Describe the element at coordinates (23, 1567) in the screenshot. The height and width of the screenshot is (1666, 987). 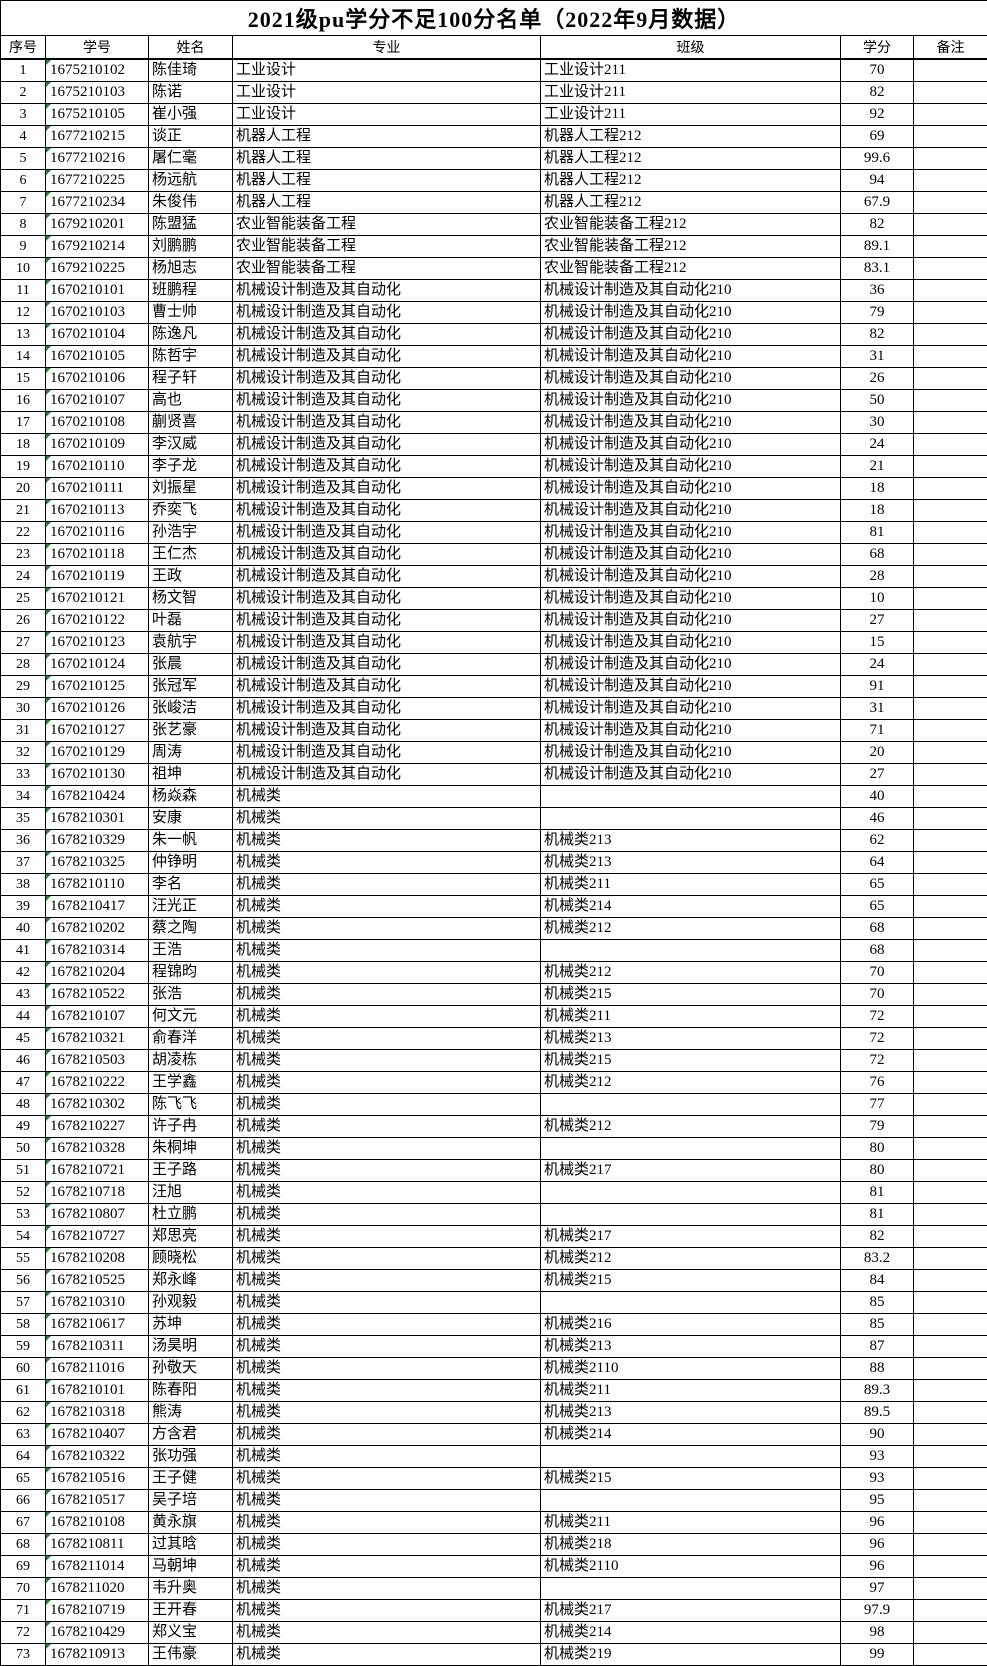
I see `cell-index: 69` at that location.